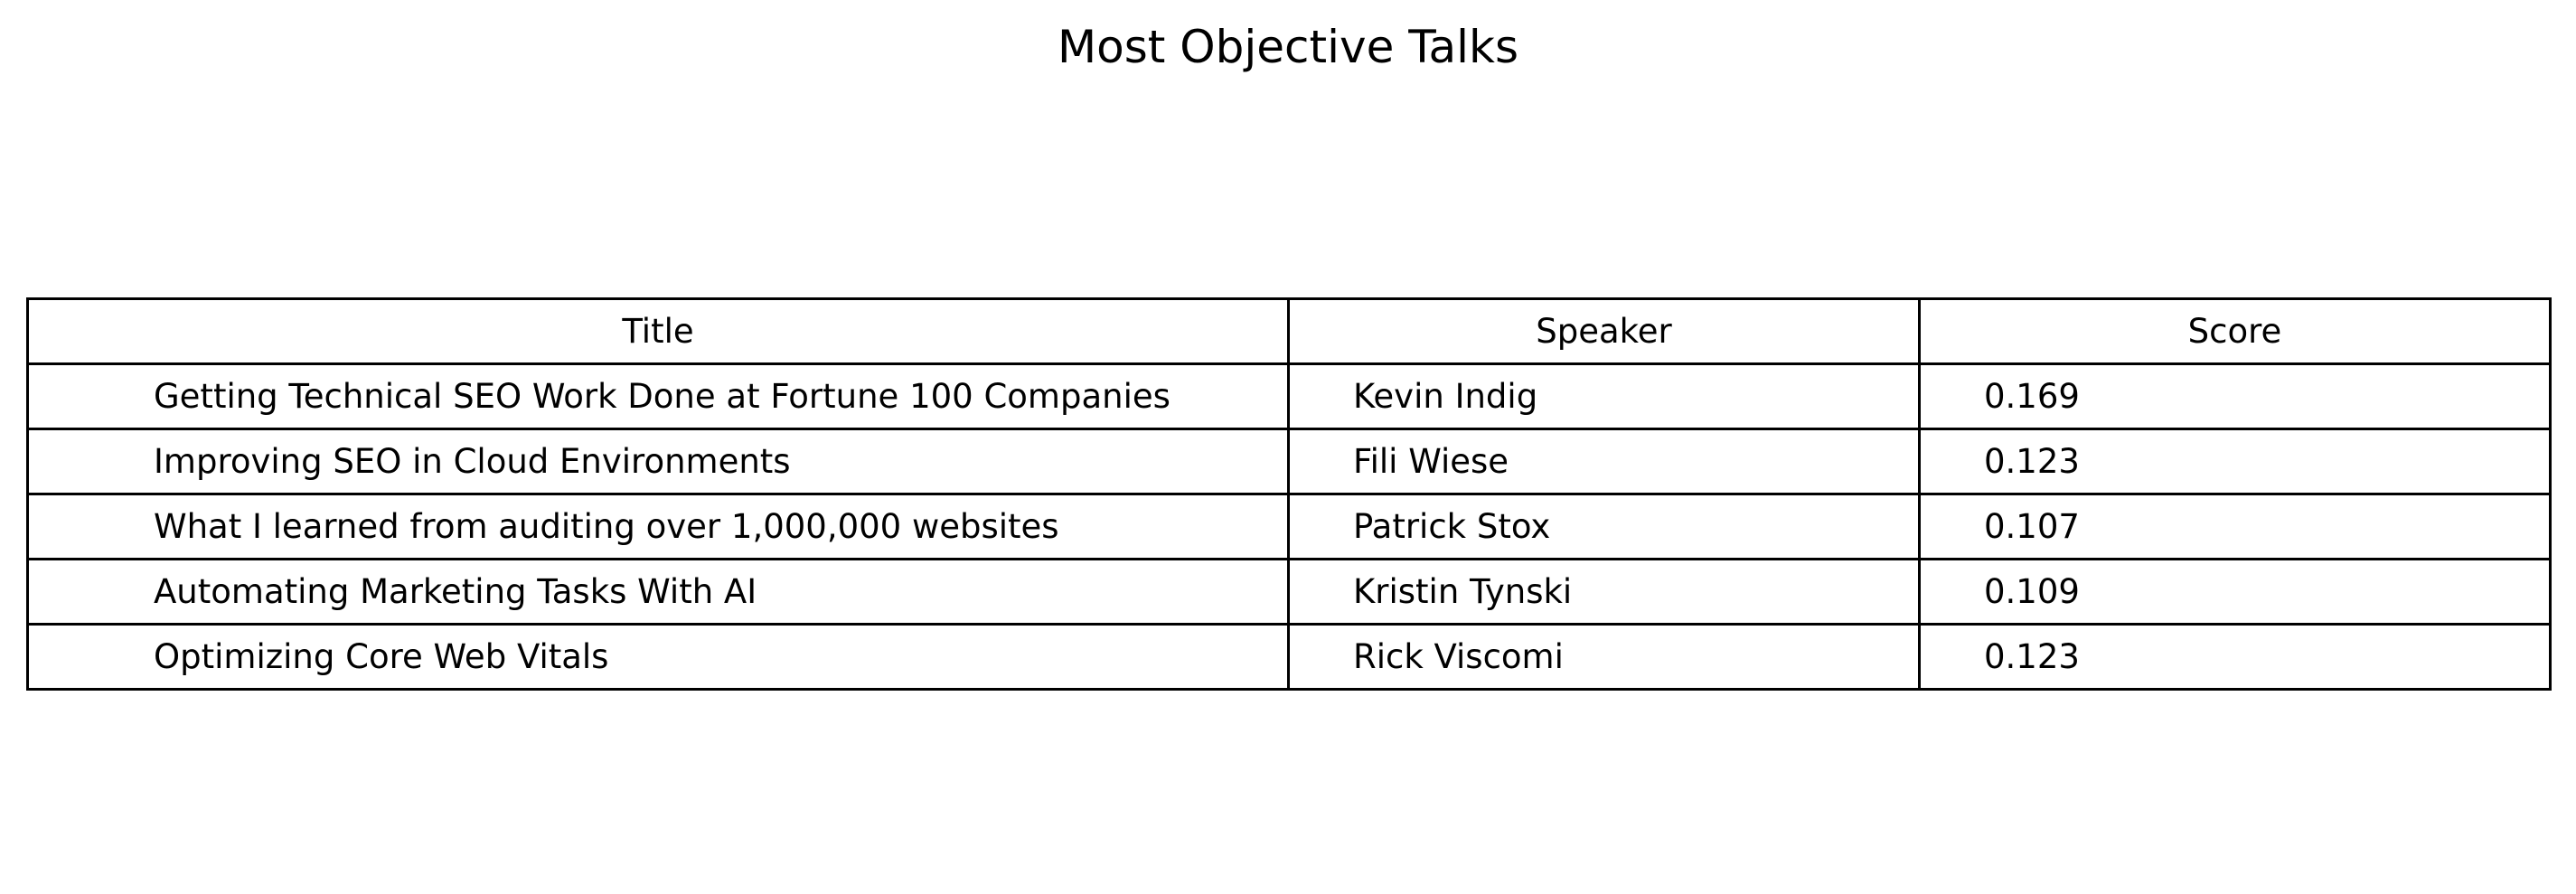  Describe the element at coordinates (2235, 331) in the screenshot. I see `column-header-score: Score` at that location.